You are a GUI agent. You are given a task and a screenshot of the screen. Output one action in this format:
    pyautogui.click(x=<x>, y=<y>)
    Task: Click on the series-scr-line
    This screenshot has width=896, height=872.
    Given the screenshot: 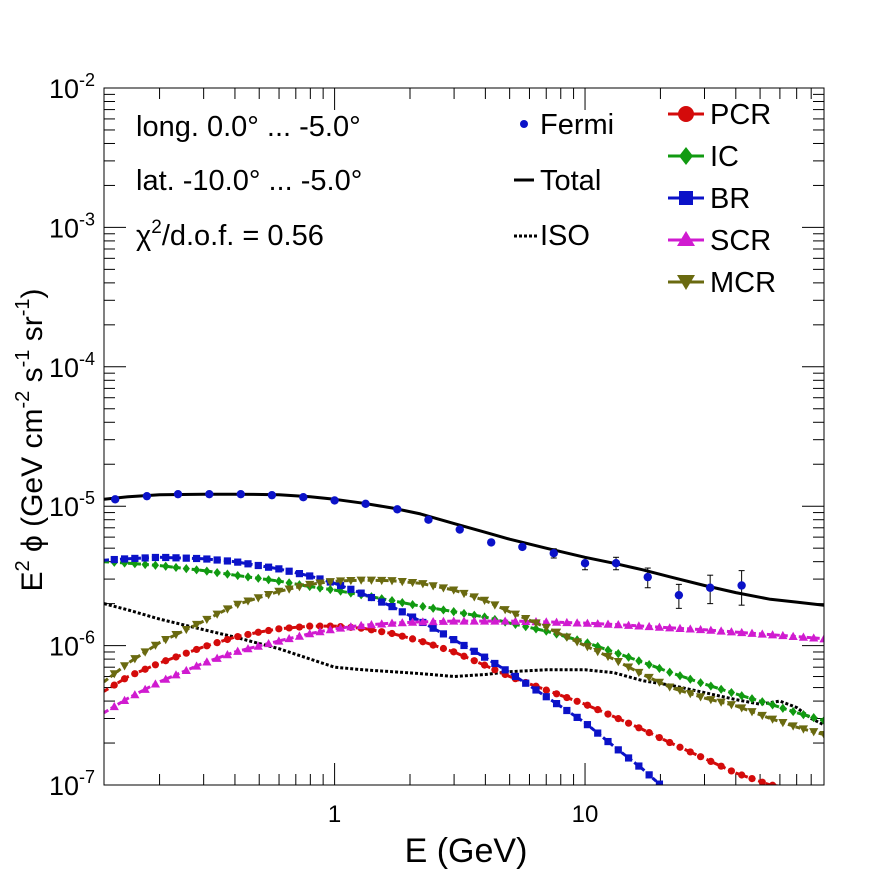 What is the action you would take?
    pyautogui.click(x=464, y=666)
    